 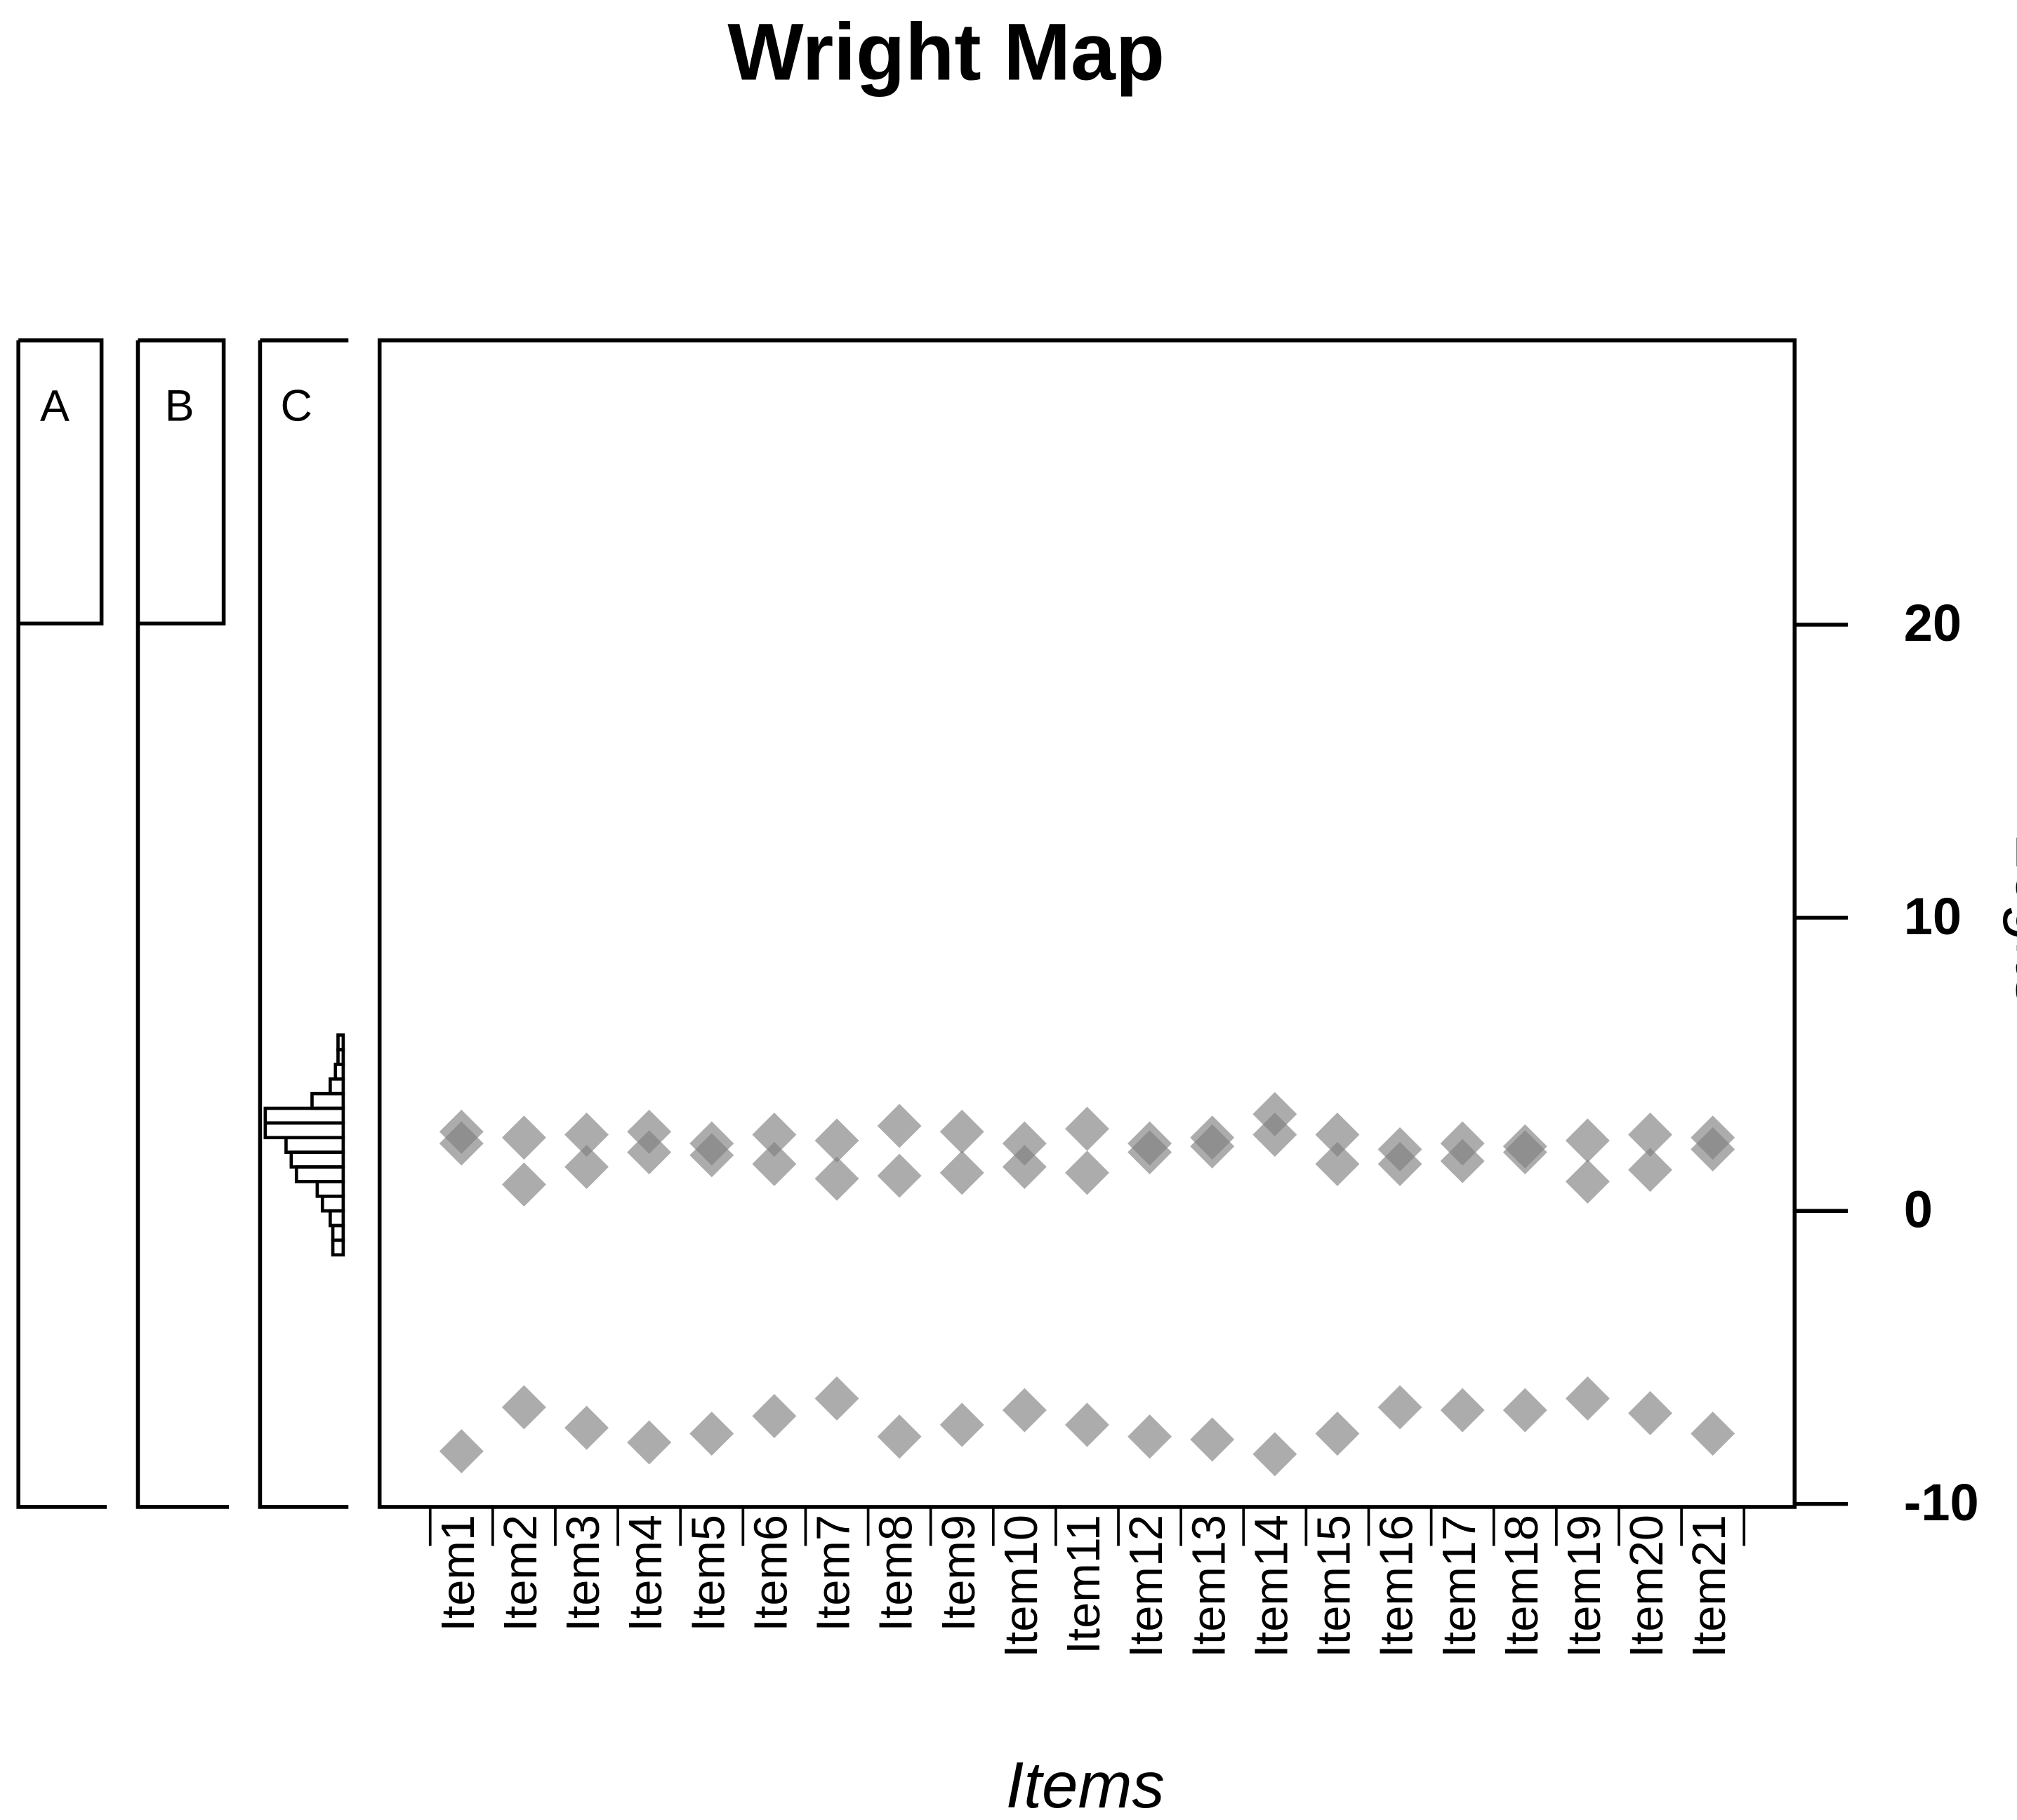 I want to click on x-tick-label: Item13, so click(x=1209, y=1587).